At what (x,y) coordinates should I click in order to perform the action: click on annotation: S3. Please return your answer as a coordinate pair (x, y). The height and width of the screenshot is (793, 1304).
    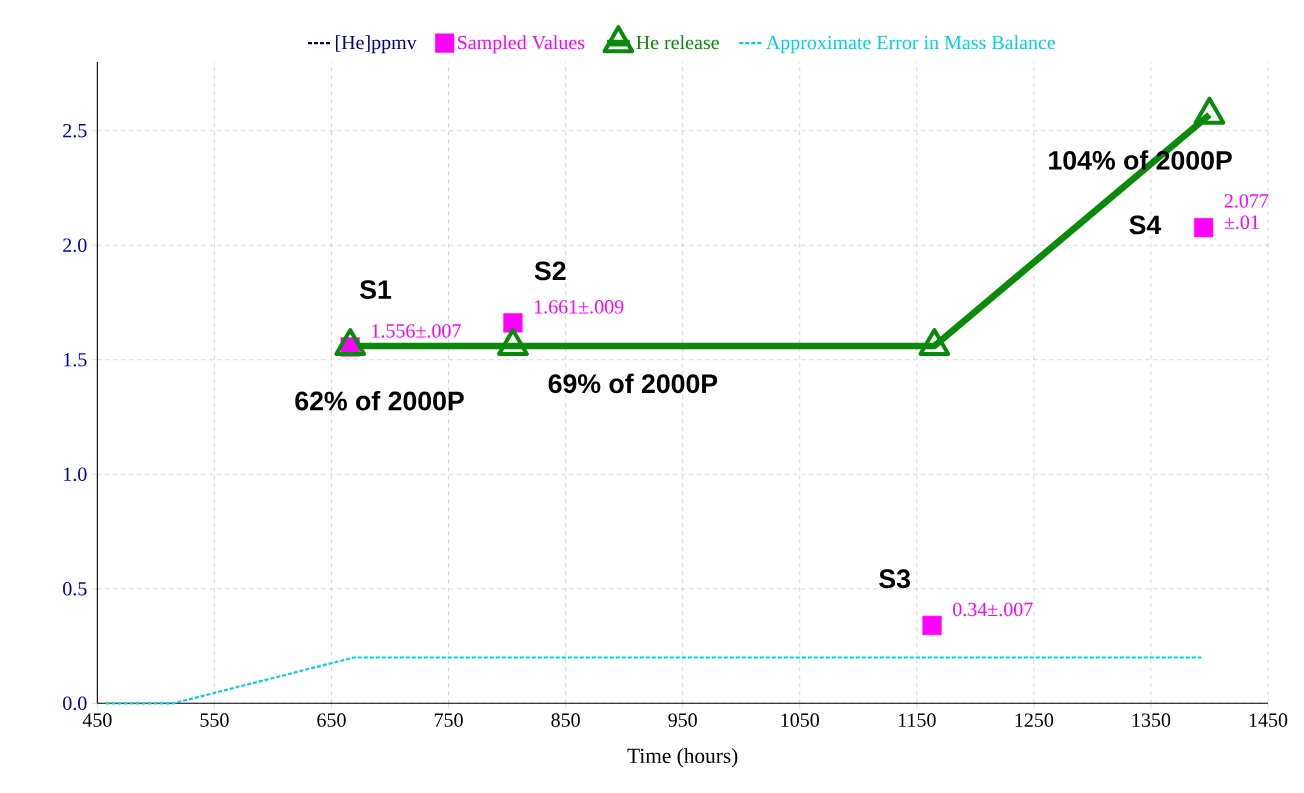
    Looking at the image, I should click on (895, 579).